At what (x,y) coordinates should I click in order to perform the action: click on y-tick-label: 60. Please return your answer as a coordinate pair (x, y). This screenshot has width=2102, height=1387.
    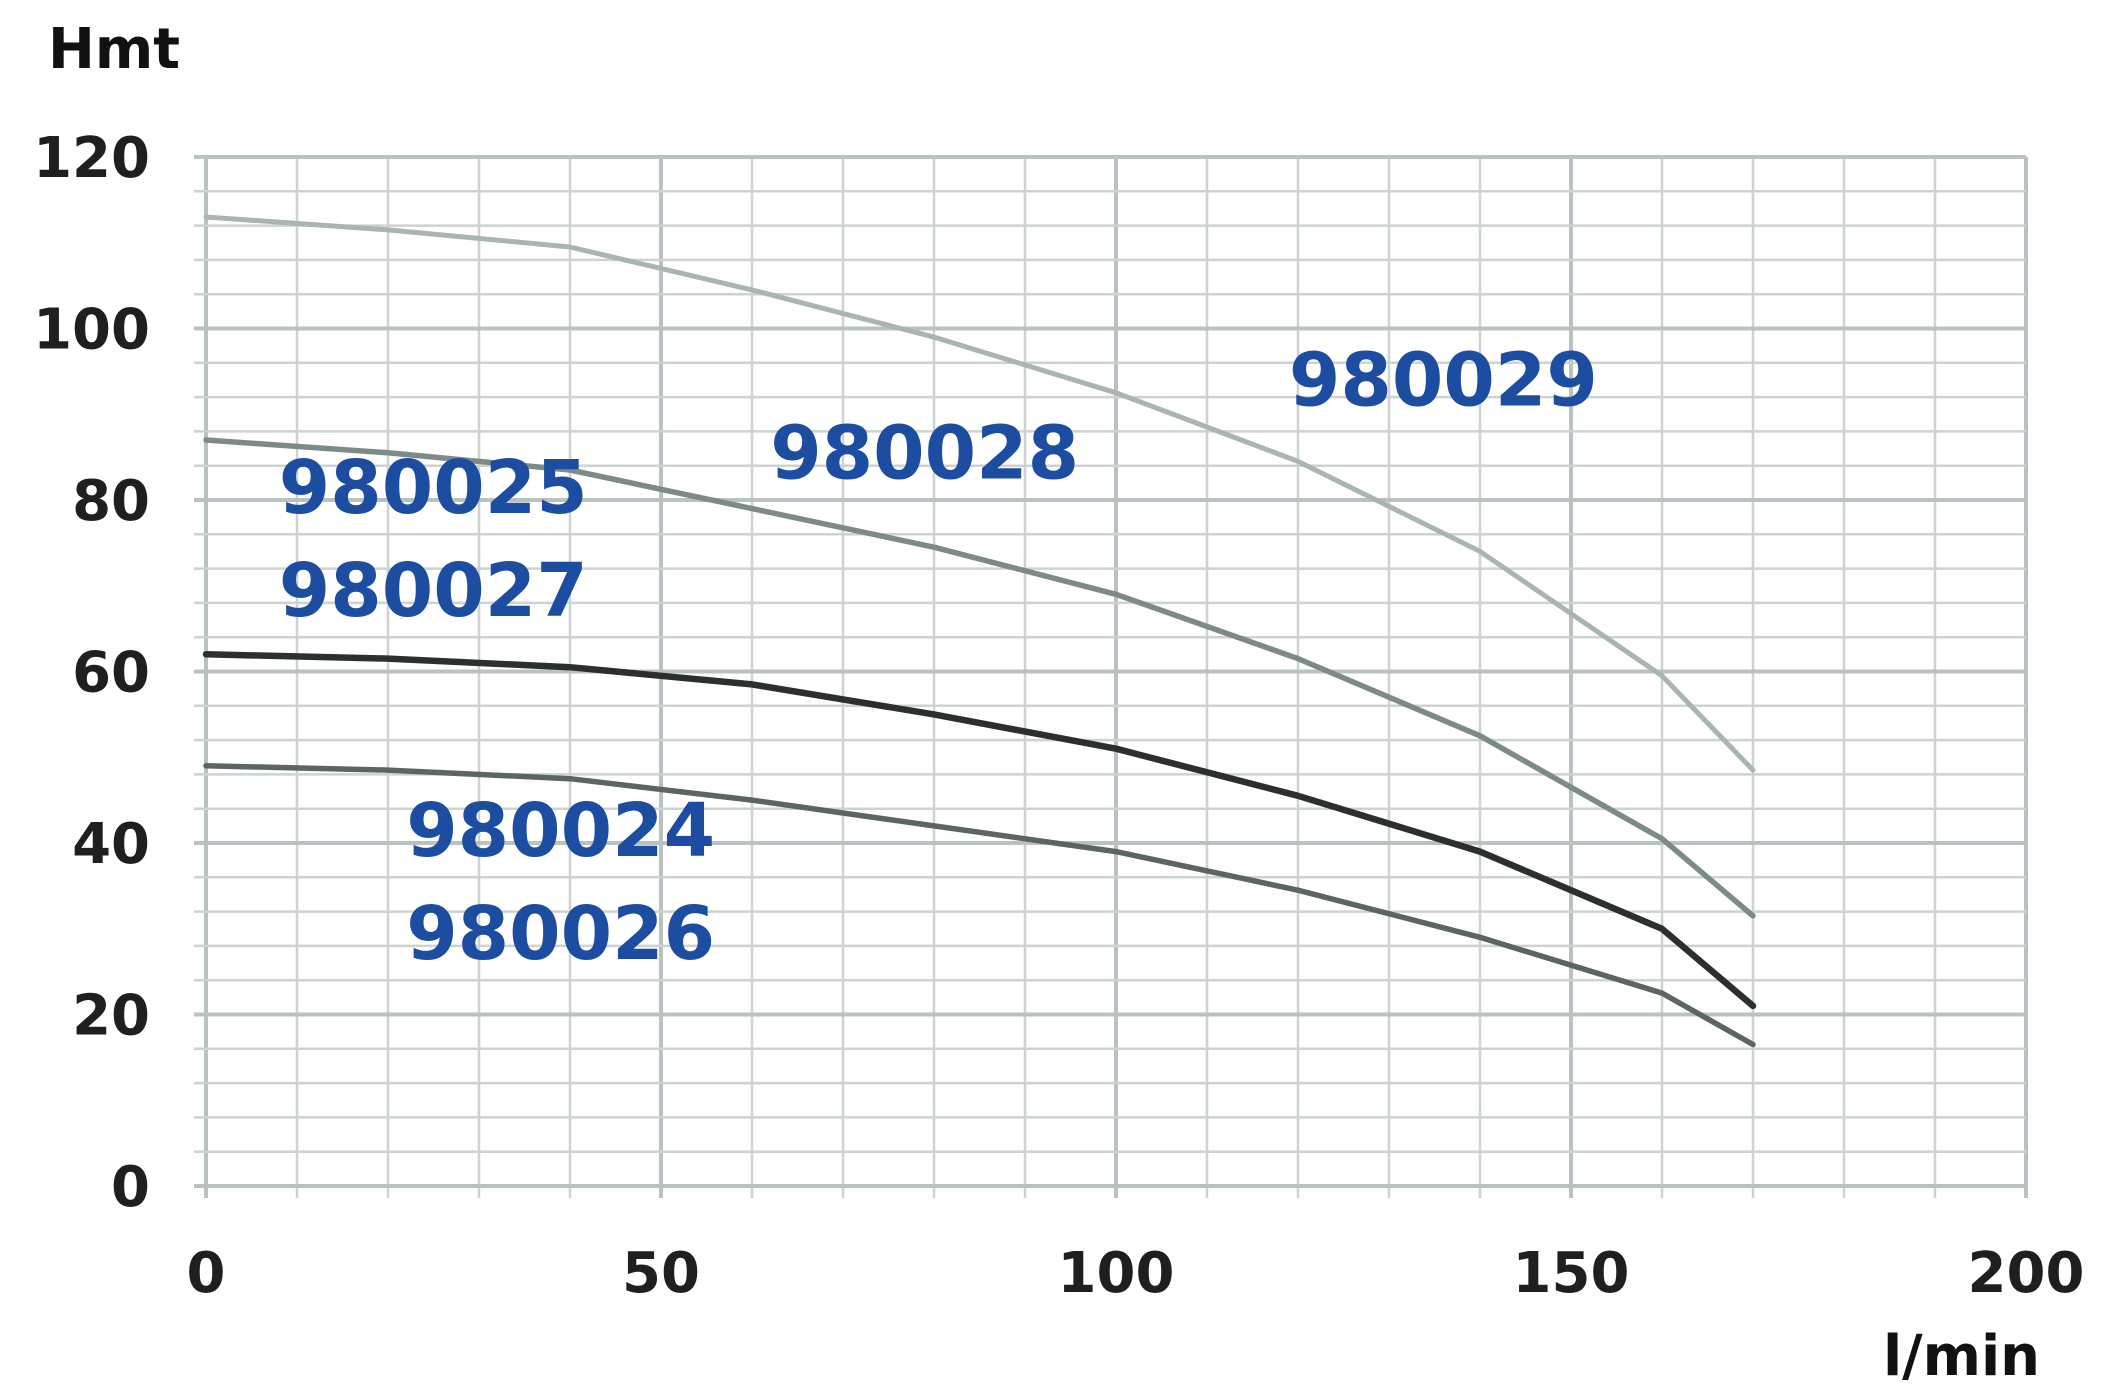
    Looking at the image, I should click on (111, 673).